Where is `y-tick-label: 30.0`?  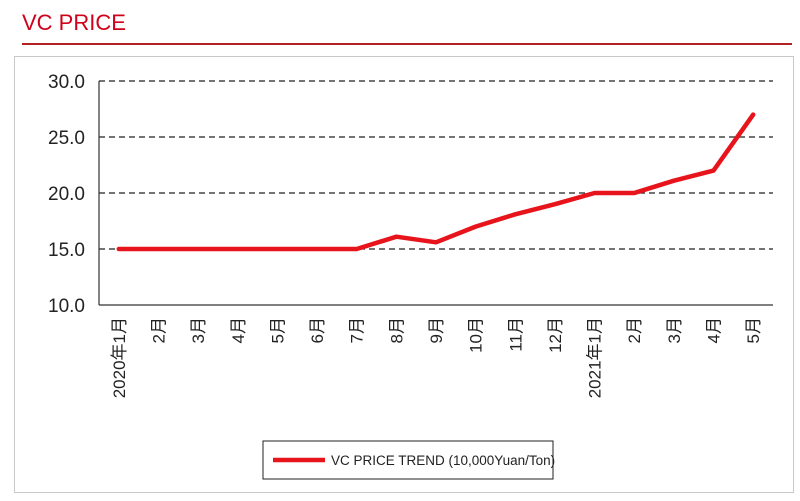 y-tick-label: 30.0 is located at coordinates (66, 82).